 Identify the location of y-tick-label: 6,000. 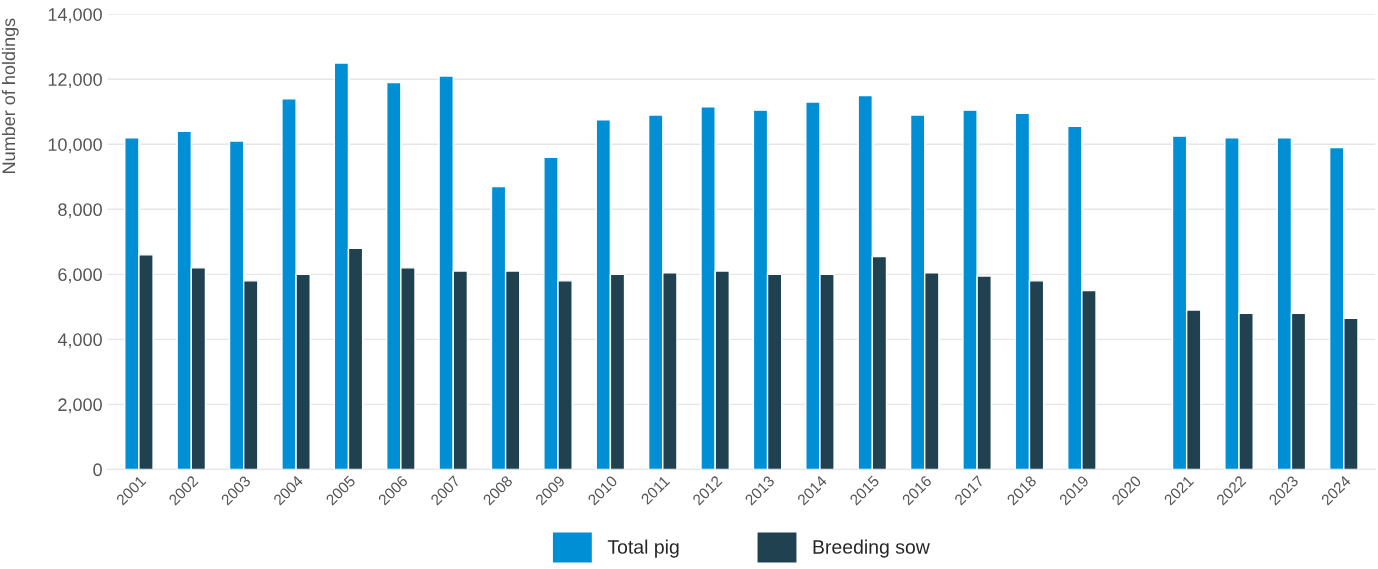
(80, 276).